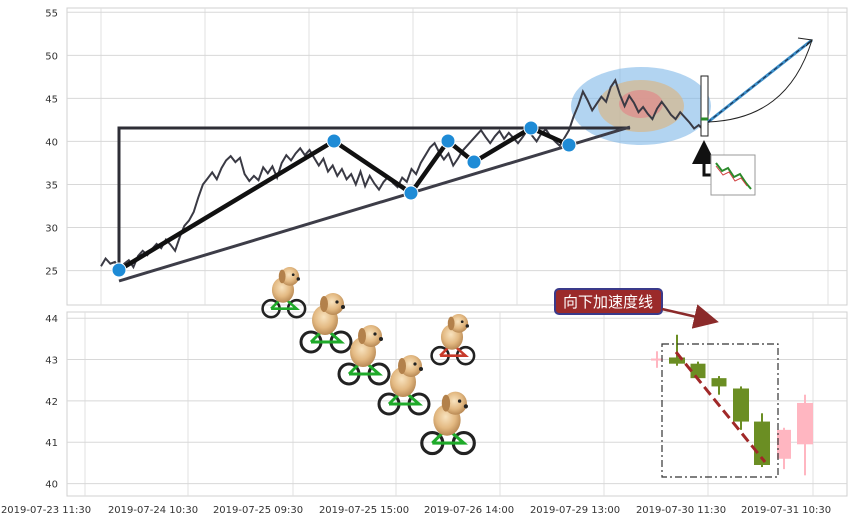 The width and height of the screenshot is (854, 524). What do you see at coordinates (46, 510) in the screenshot?
I see `x-tick-label: 2019-07-23 11:30` at bounding box center [46, 510].